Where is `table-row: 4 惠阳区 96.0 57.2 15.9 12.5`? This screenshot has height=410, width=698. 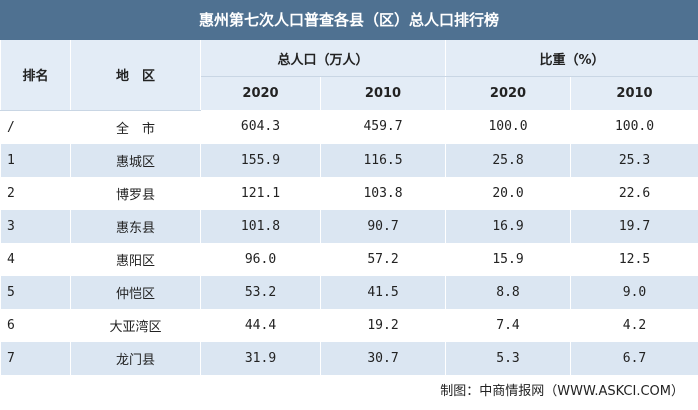 table-row: 4 惠阳区 96.0 57.2 15.9 12.5 is located at coordinates (349, 259).